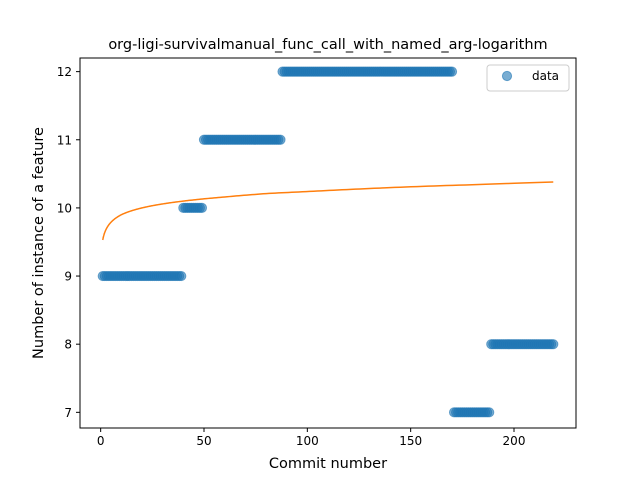 This screenshot has width=640, height=480. I want to click on y-tick-label: 10, so click(64, 208).